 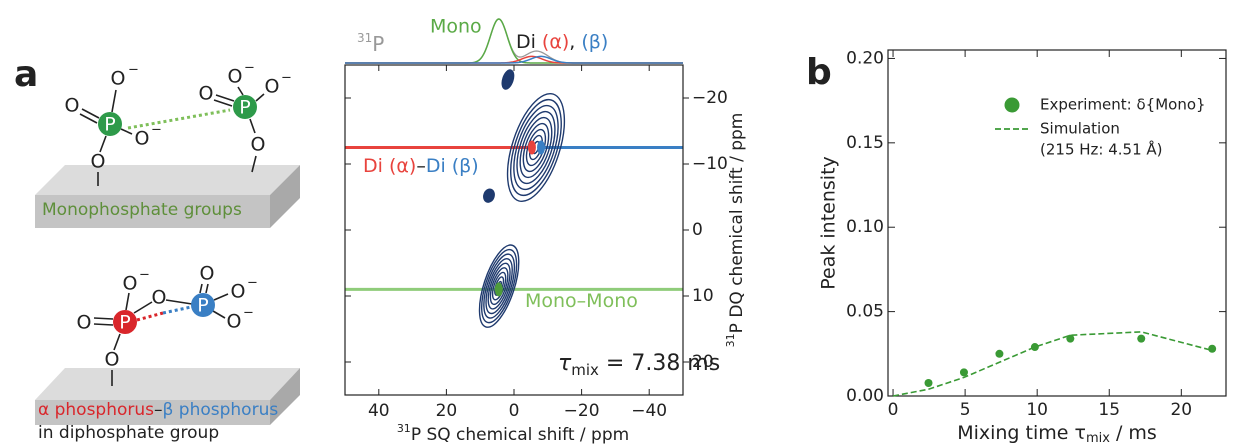 I want to click on y-tick-label: 0.15, so click(x=865, y=143).